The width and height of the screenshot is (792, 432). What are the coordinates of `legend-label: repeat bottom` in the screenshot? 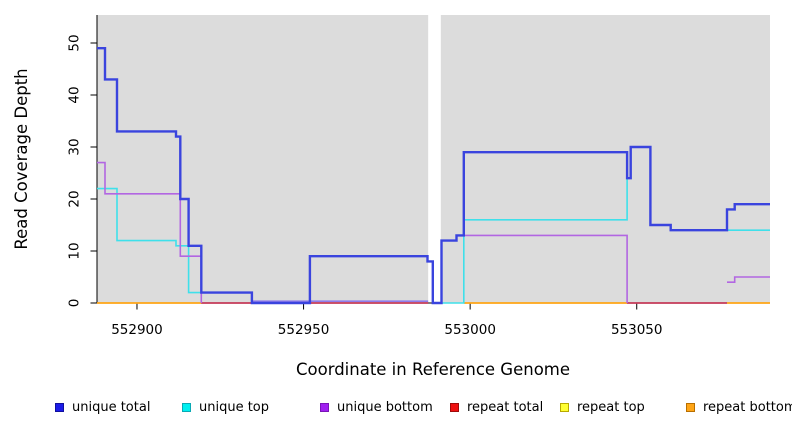 It's located at (747, 407).